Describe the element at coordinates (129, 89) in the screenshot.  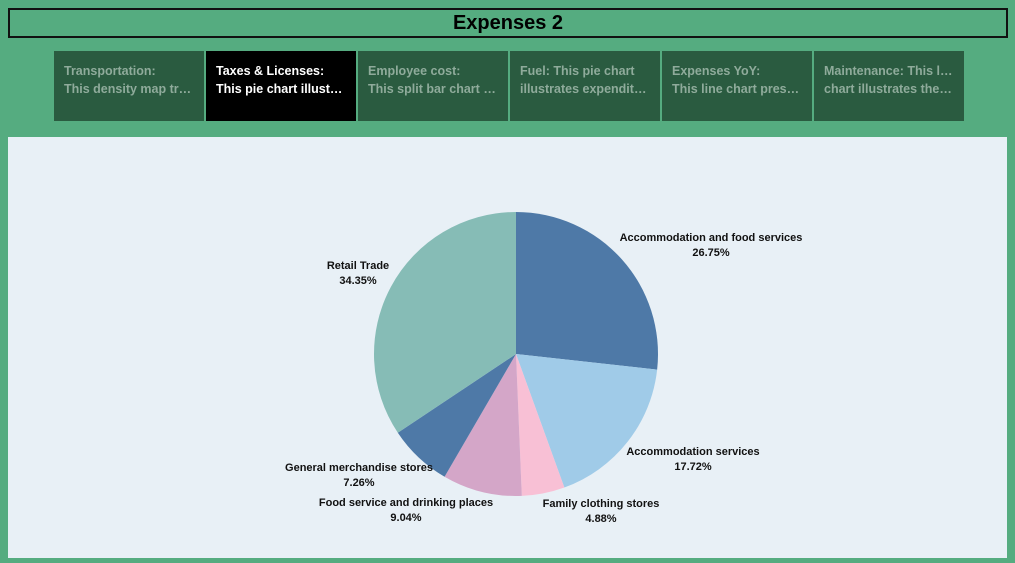
I see `tab-description: This density map tran..` at that location.